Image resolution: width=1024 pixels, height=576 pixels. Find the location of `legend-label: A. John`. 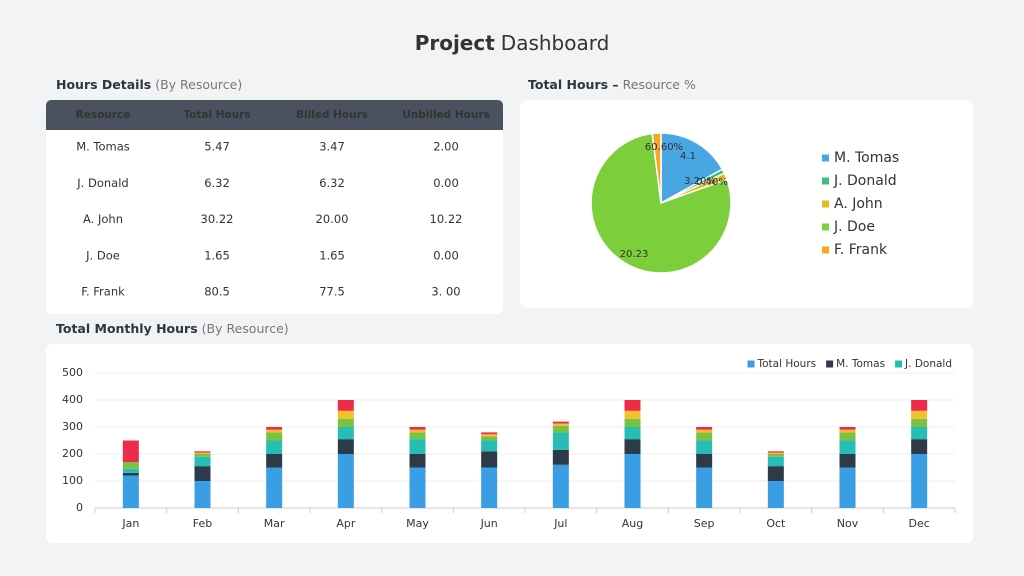

legend-label: A. John is located at coordinates (858, 204).